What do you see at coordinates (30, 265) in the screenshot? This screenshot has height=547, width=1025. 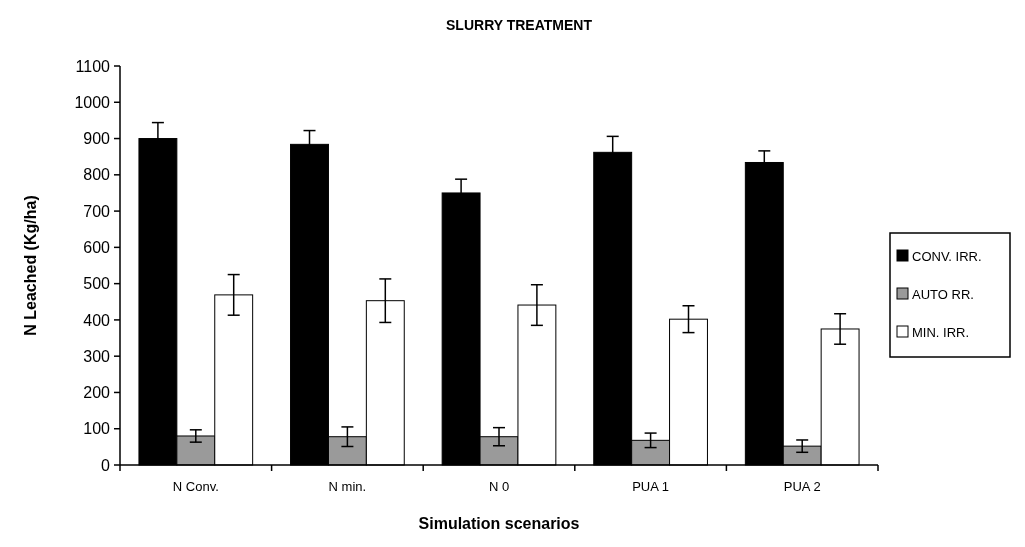 I see `y-axis-title: N Leached (Kg/ha)` at bounding box center [30, 265].